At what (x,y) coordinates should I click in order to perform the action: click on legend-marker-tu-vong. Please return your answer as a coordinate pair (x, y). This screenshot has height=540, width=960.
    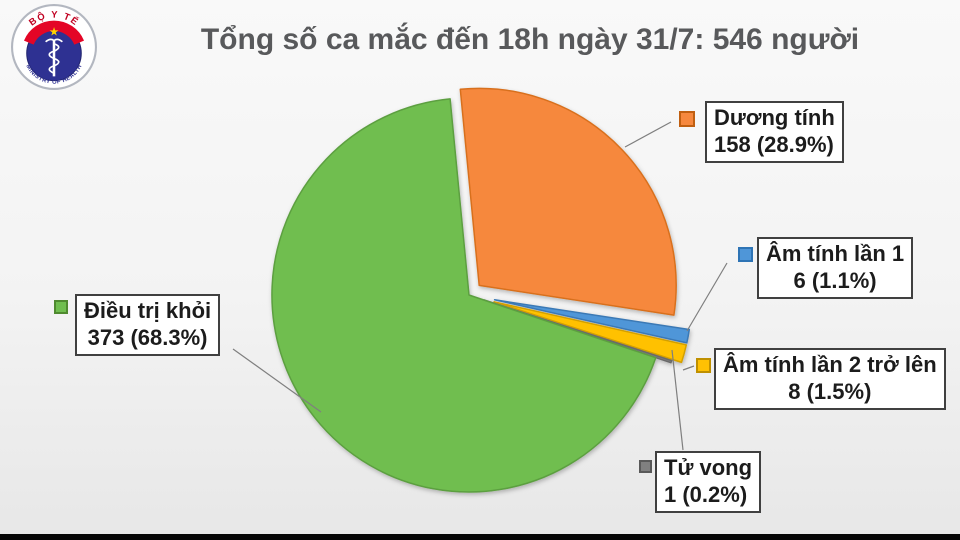
    Looking at the image, I should click on (645, 466).